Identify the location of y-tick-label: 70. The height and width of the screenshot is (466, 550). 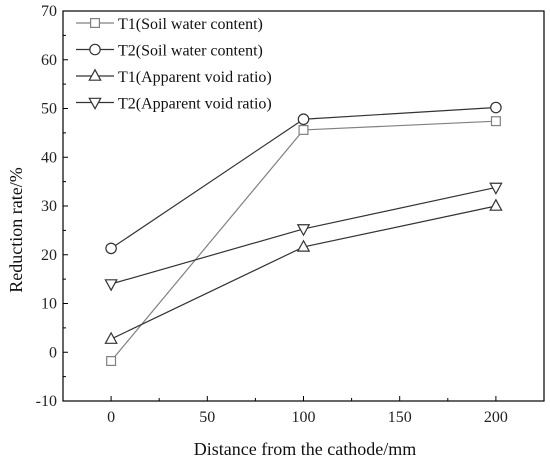
(49, 11).